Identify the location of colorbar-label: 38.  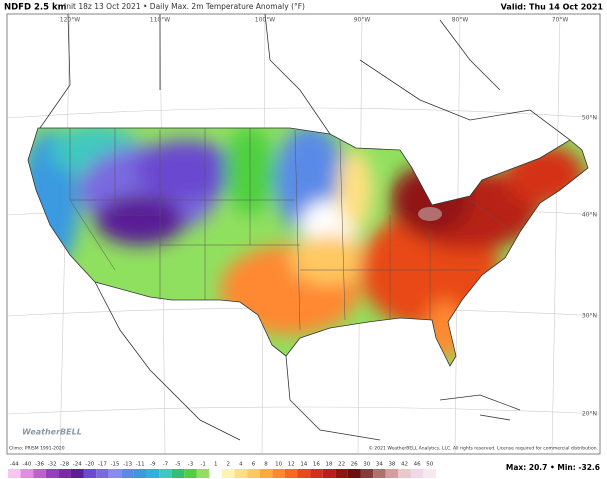
(391, 465).